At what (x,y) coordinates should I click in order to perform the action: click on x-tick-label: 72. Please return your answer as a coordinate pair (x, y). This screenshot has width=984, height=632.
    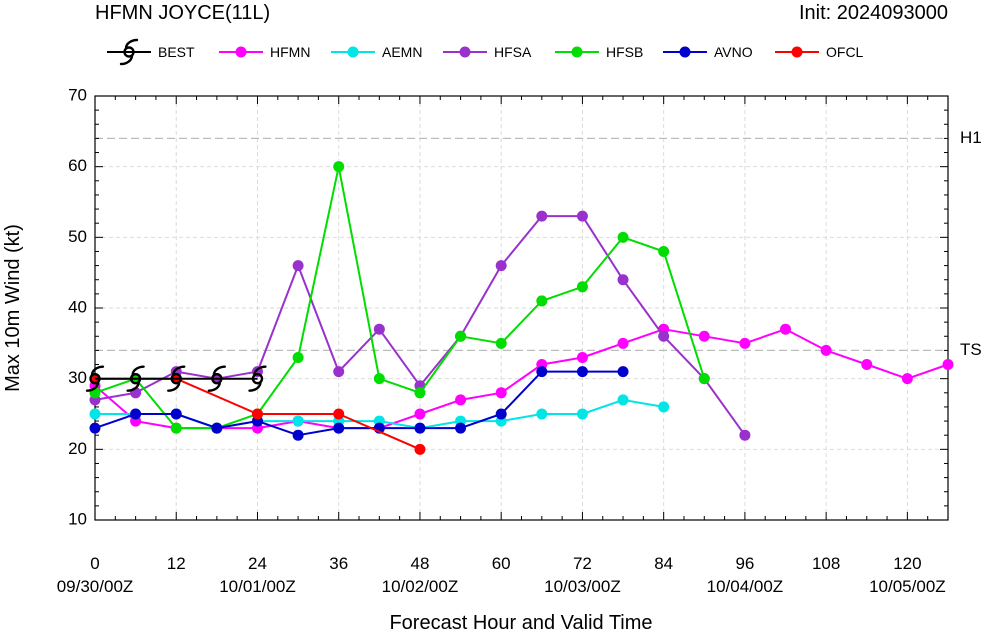
    Looking at the image, I should click on (582, 563).